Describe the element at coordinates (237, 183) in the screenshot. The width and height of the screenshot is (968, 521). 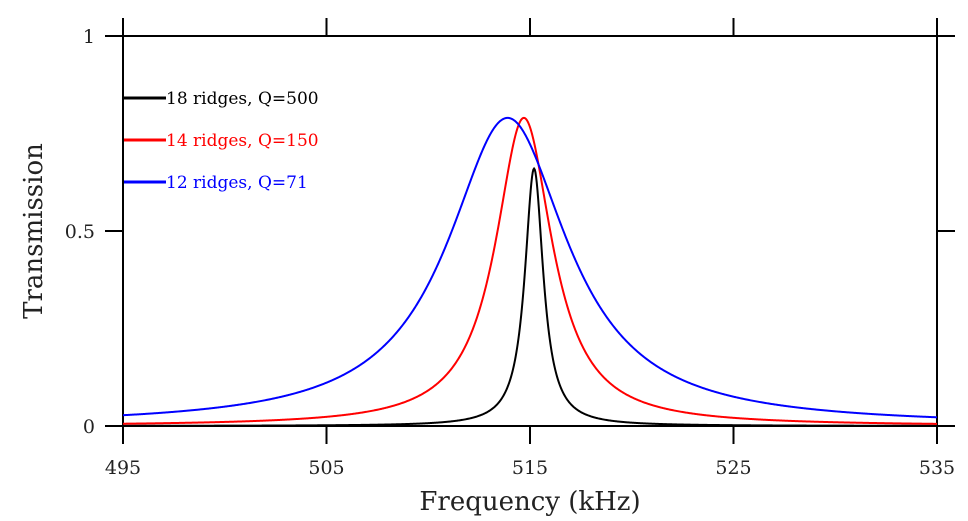
I see `legend-label-3: 12 ridges, Q=71` at that location.